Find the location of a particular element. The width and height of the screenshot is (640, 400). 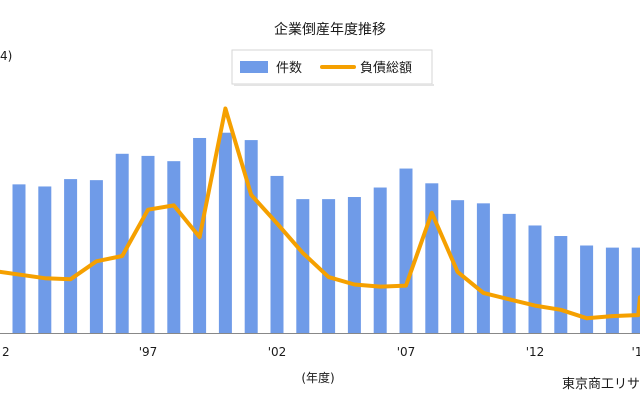

bar-2008 is located at coordinates (432, 258).